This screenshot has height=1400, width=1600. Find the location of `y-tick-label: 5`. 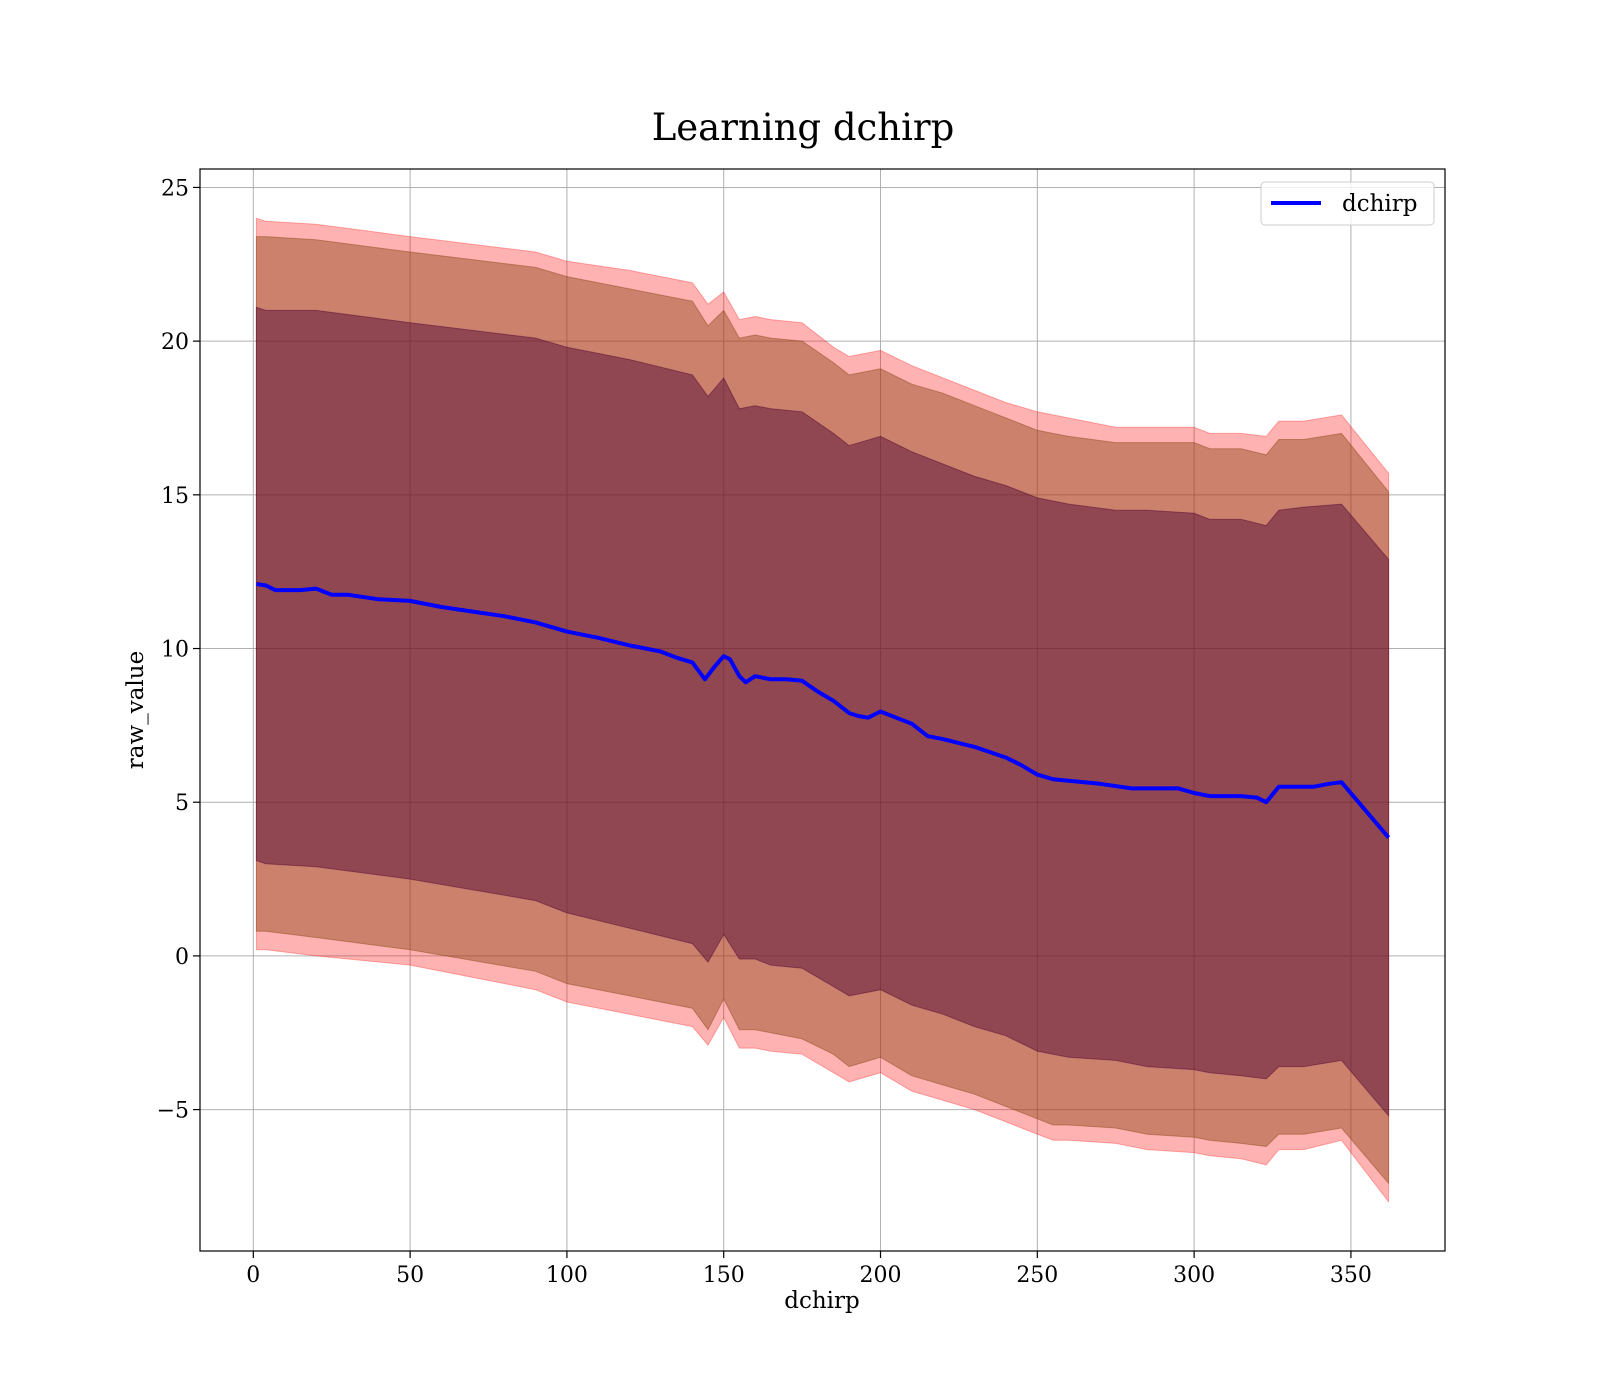

y-tick-label: 5 is located at coordinates (182, 803).